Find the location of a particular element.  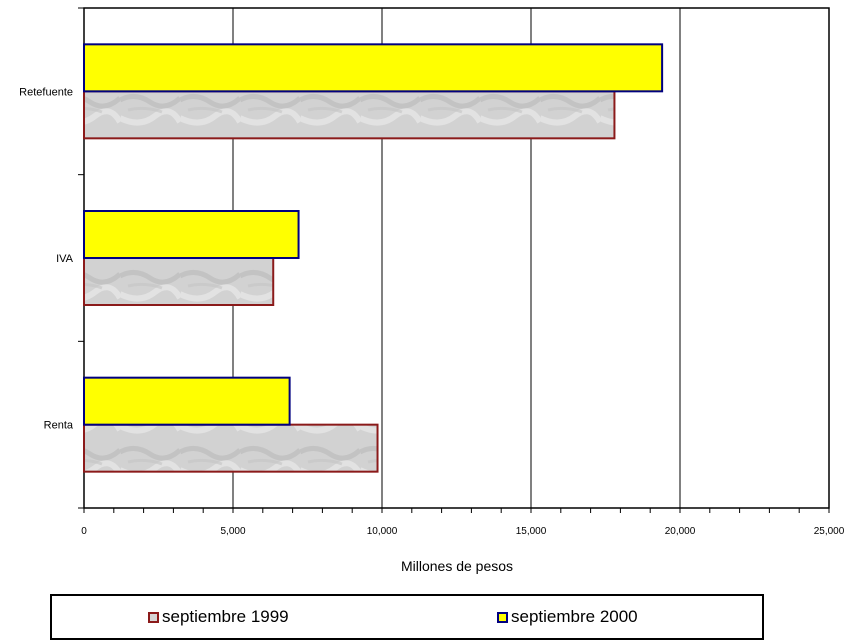

x-tick-label: 5,000 is located at coordinates (232, 531).